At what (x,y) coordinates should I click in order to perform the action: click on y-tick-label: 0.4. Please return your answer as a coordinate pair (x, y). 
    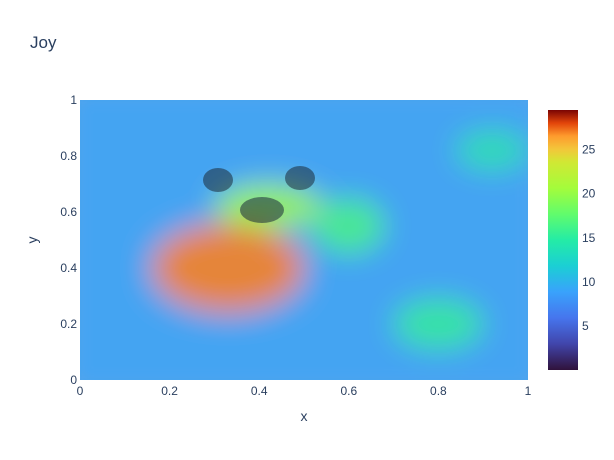
    Looking at the image, I should click on (68, 268).